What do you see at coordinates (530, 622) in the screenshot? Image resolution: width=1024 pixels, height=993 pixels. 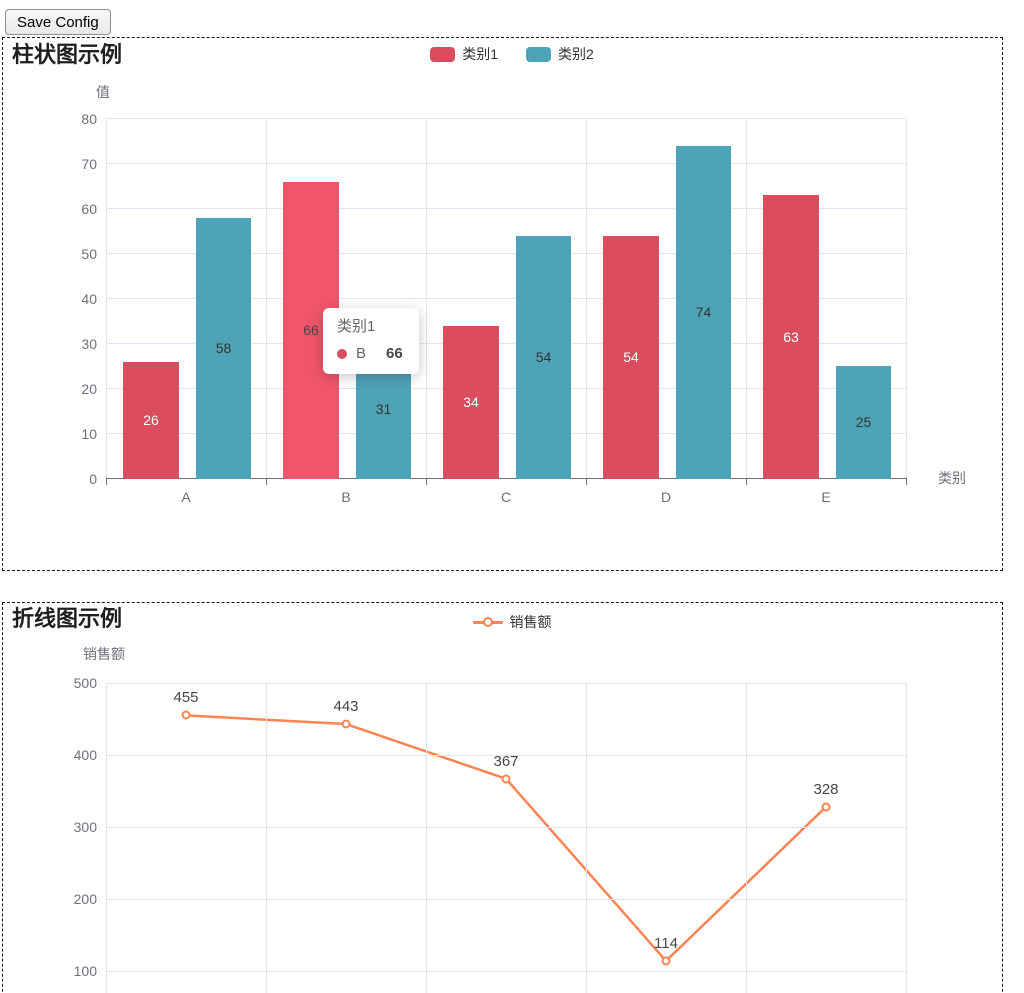 I see `legend-label-sales: 销售额` at bounding box center [530, 622].